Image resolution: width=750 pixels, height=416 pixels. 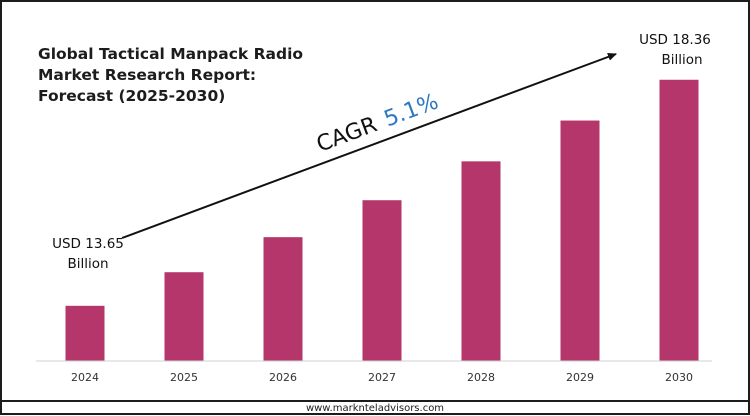 What do you see at coordinates (382, 280) in the screenshot?
I see `bar-2027` at bounding box center [382, 280].